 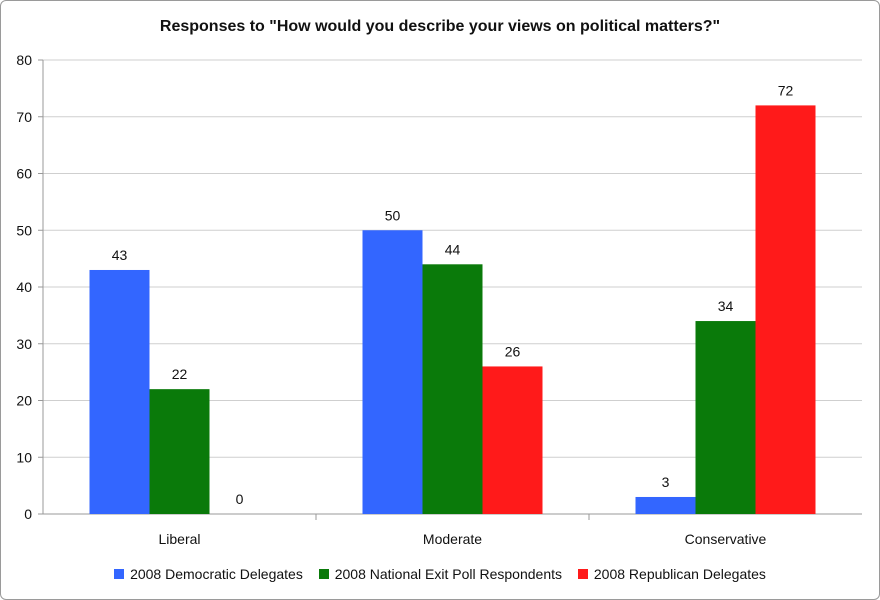 What do you see at coordinates (24, 230) in the screenshot?
I see `y-tick-label-50: 50` at bounding box center [24, 230].